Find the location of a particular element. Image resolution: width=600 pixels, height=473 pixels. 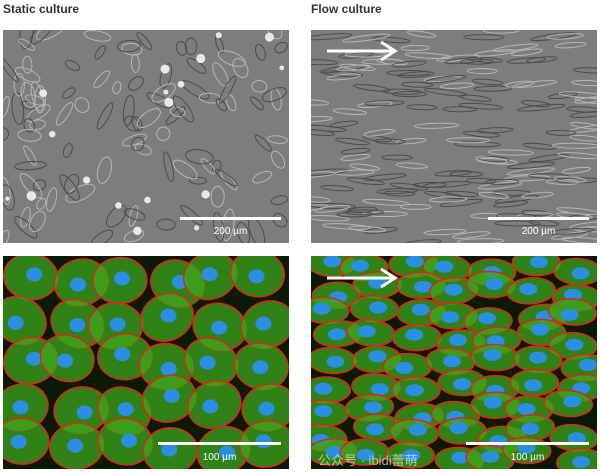

scale-bar is located at coordinates (230, 218).